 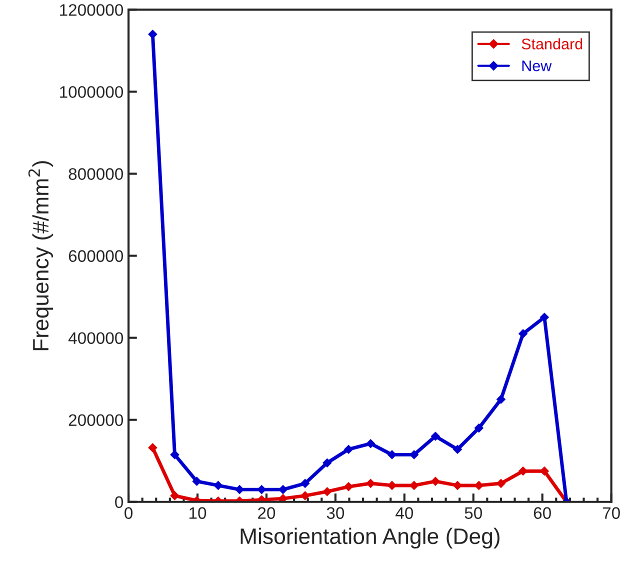 What do you see at coordinates (119, 502) in the screenshot?
I see `y-tick-label: 0` at bounding box center [119, 502].